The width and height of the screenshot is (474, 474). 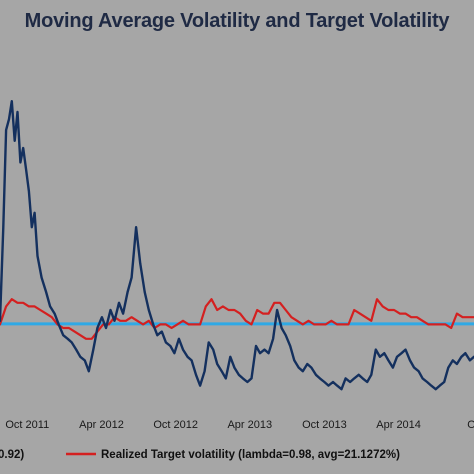 I want to click on x-tick-label: Apr 2013, so click(x=249, y=425).